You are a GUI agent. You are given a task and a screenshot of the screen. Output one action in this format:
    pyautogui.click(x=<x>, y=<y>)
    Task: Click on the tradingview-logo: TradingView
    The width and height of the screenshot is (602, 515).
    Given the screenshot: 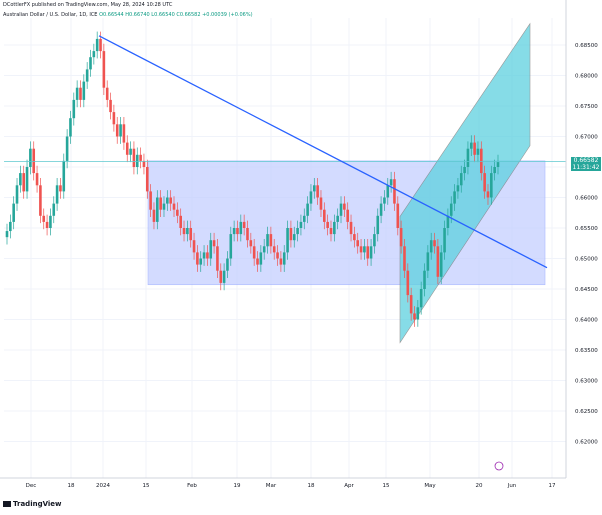 What is the action you would take?
    pyautogui.click(x=32, y=504)
    